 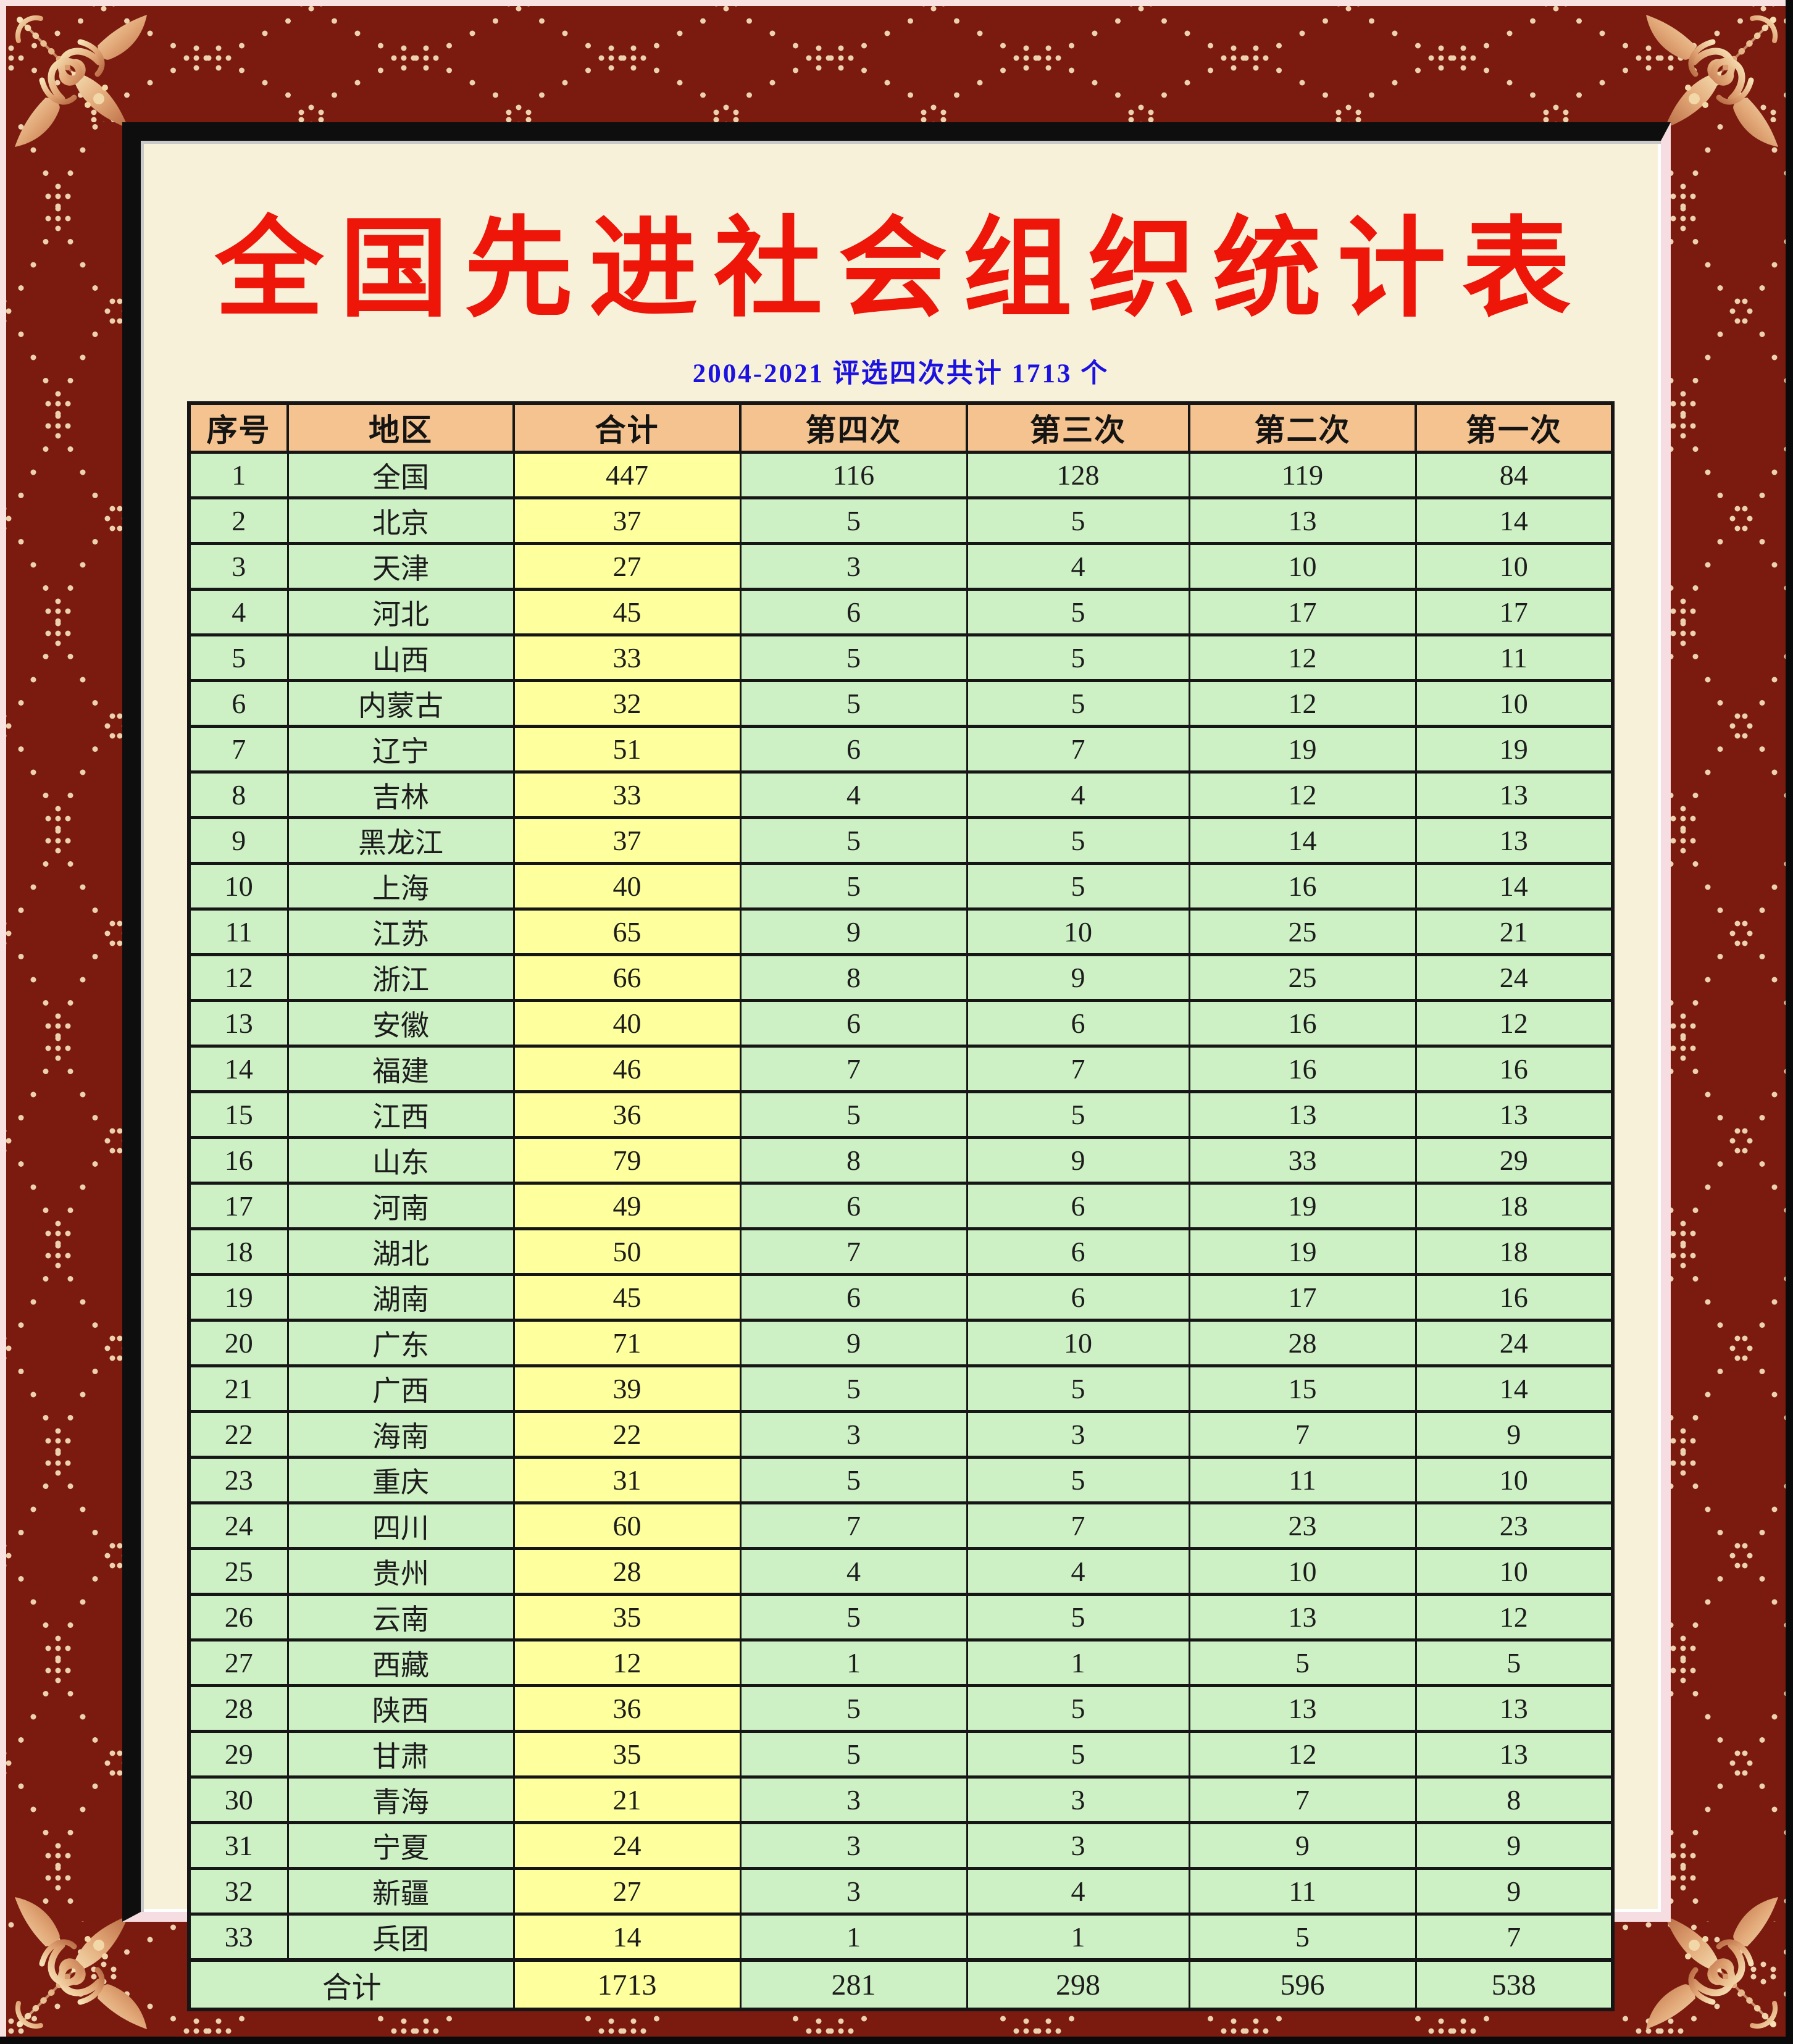 I want to click on cell-1st: 29, so click(x=1514, y=1159).